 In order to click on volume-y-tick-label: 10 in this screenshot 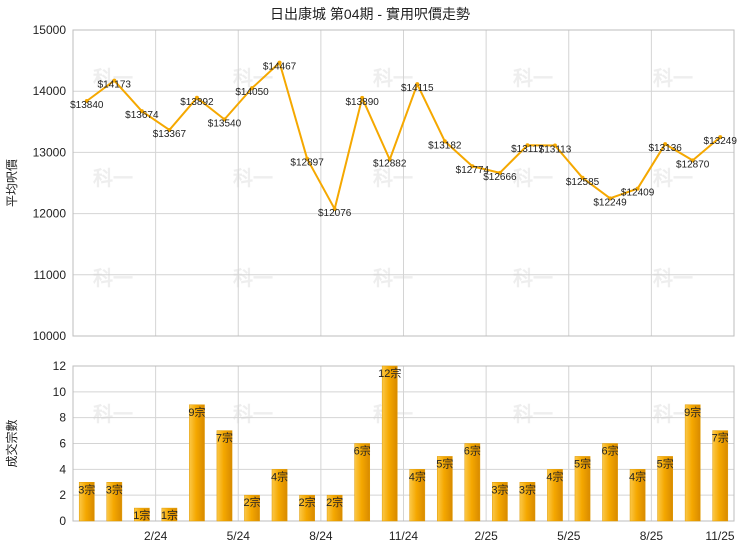, I will do `click(60, 392)`.